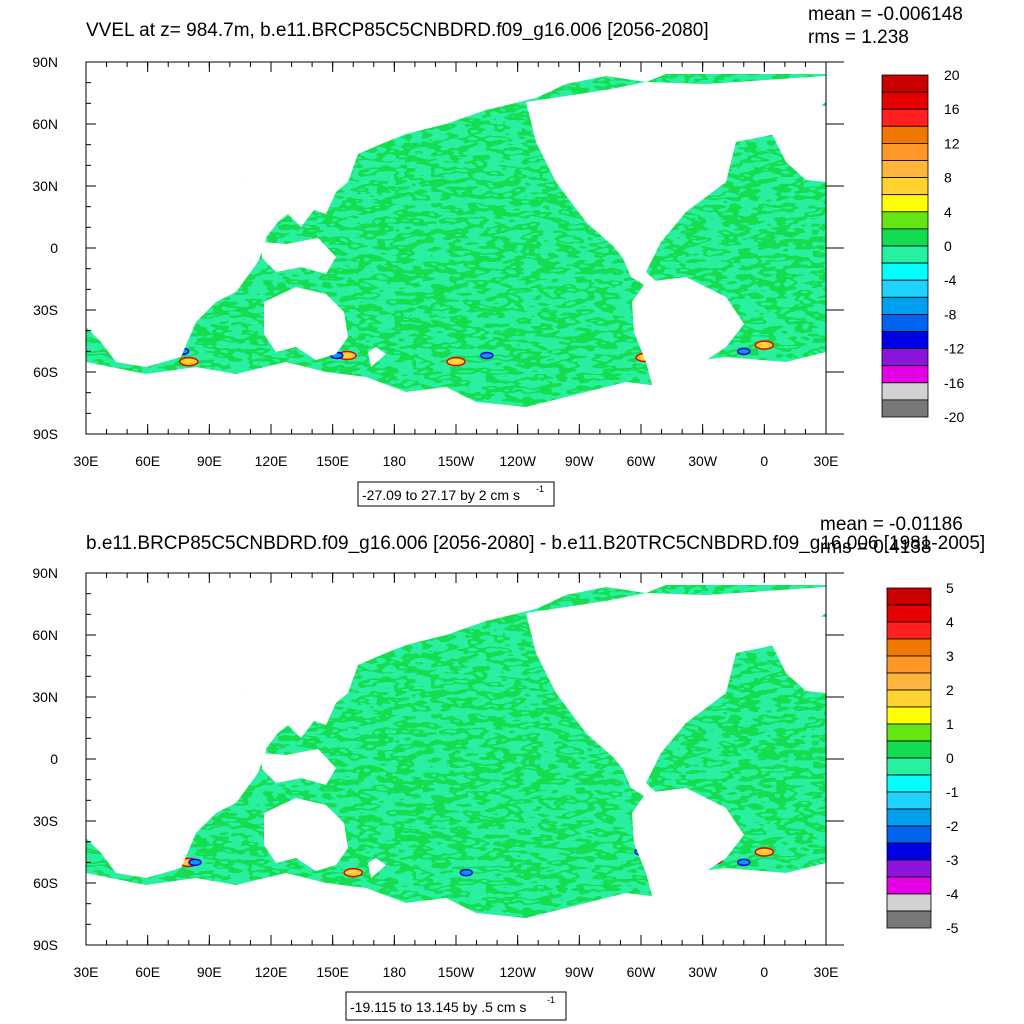  What do you see at coordinates (858, 37) in the screenshot?
I see `rms-stat: rms = 1.238` at bounding box center [858, 37].